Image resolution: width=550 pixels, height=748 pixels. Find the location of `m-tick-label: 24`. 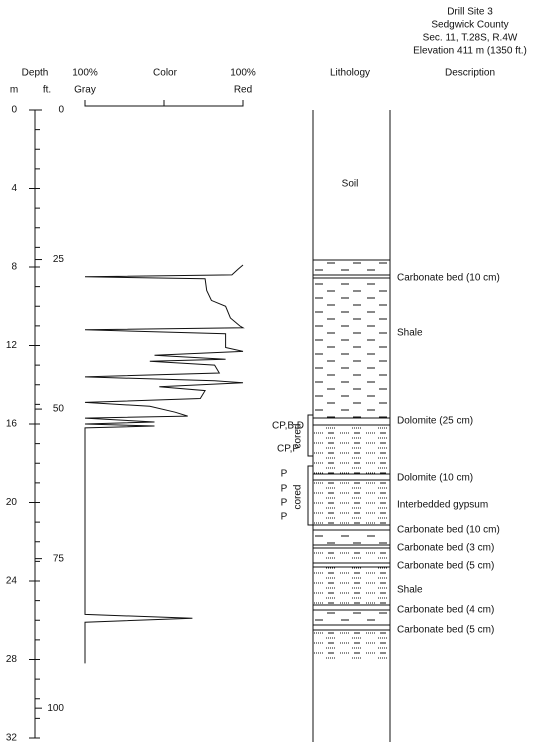

m-tick-label: 24 is located at coordinates (12, 581).